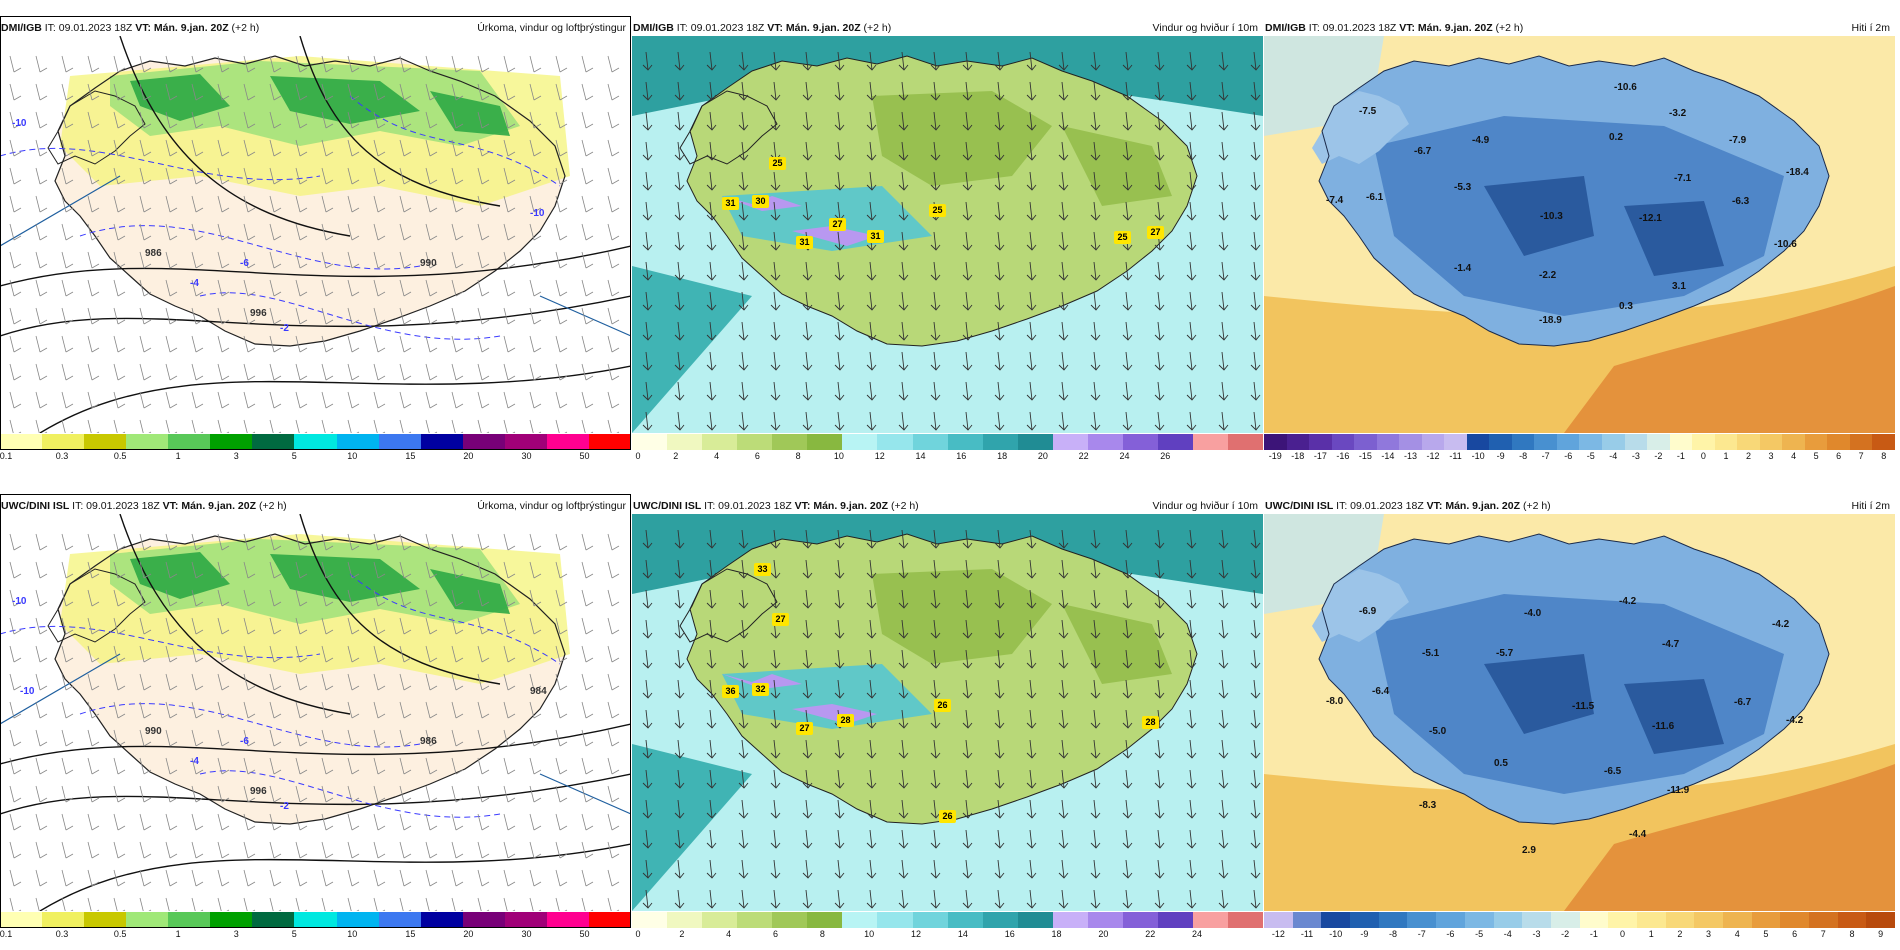 The width and height of the screenshot is (1900, 950). I want to click on gust-max-label: 32, so click(760, 689).